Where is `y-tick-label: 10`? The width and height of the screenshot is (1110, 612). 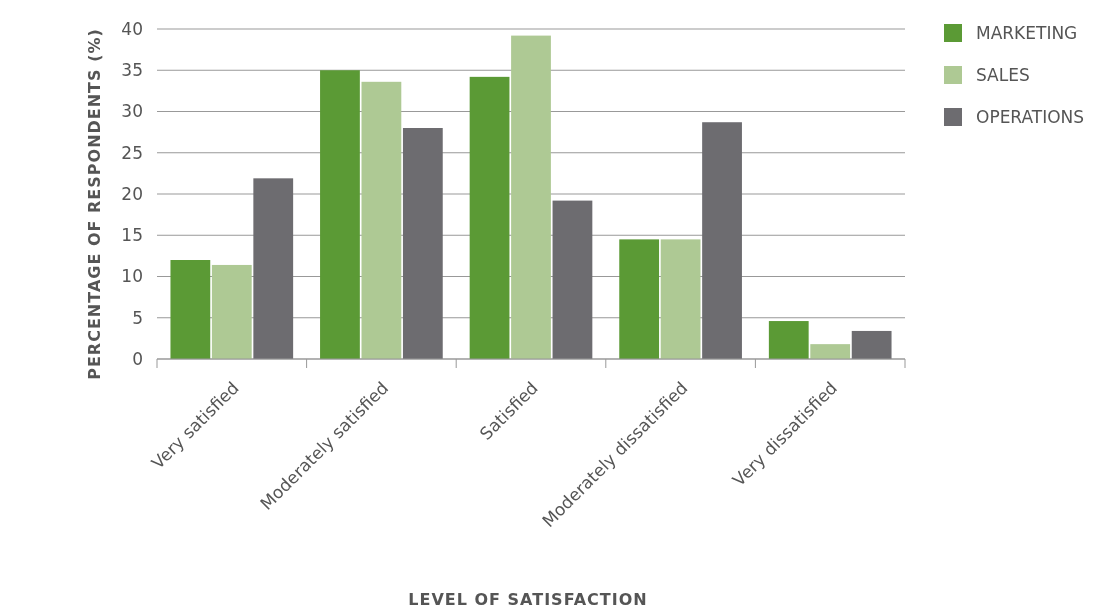
y-tick-label: 10 is located at coordinates (132, 276).